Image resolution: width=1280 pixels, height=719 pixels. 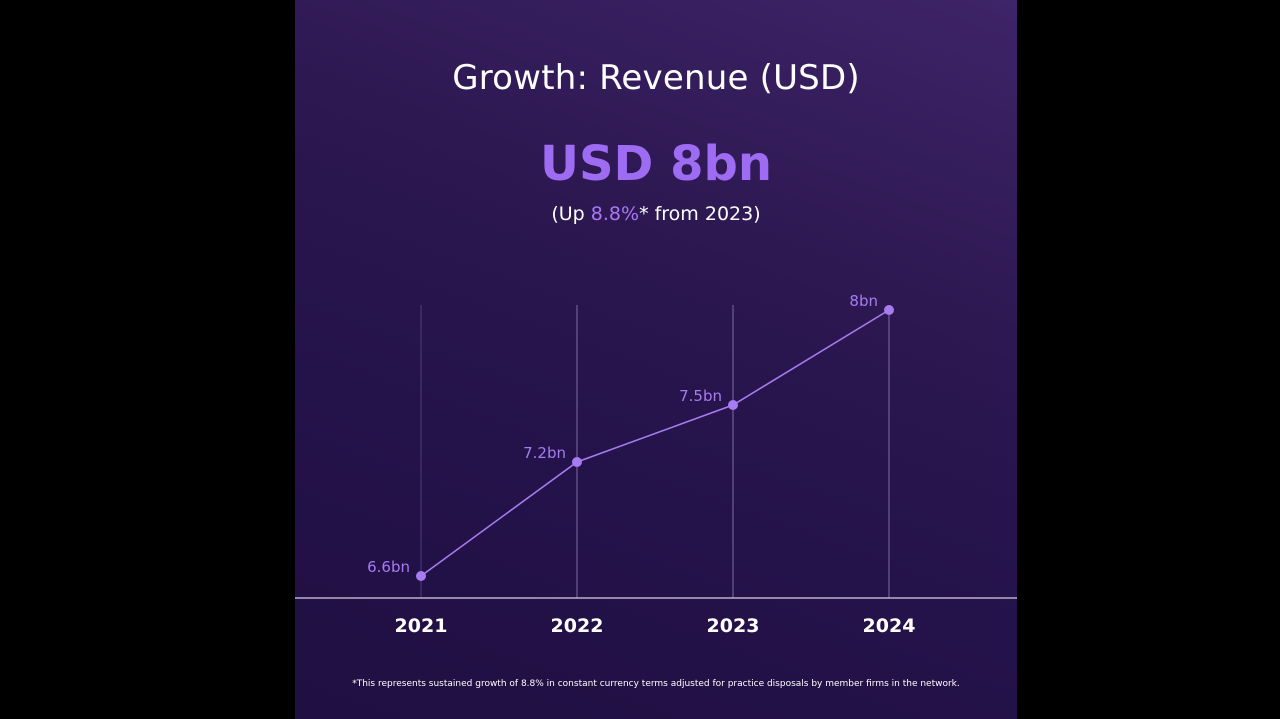 I want to click on chart-title: Growth: Revenue (USD), so click(x=656, y=78).